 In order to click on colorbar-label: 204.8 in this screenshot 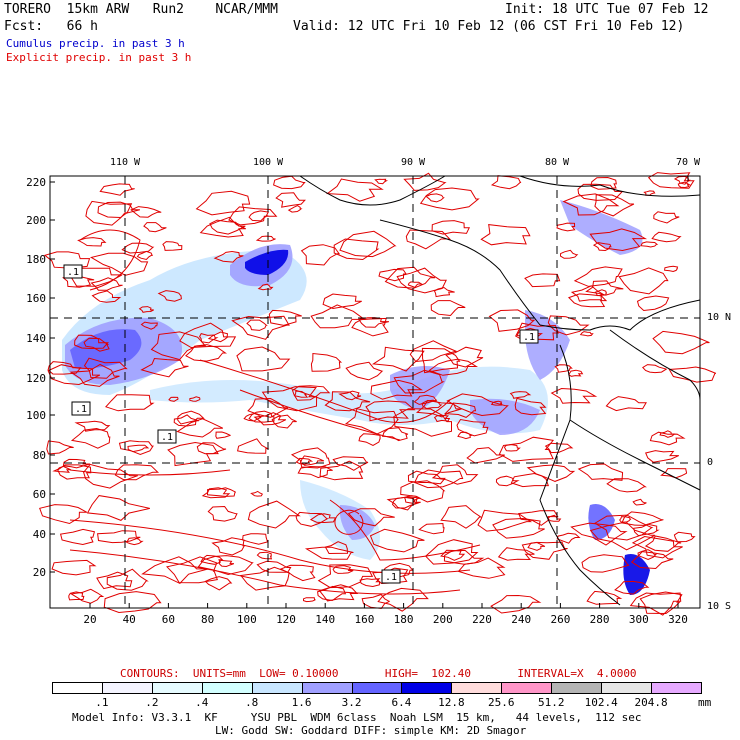, I will do `click(651, 702)`.